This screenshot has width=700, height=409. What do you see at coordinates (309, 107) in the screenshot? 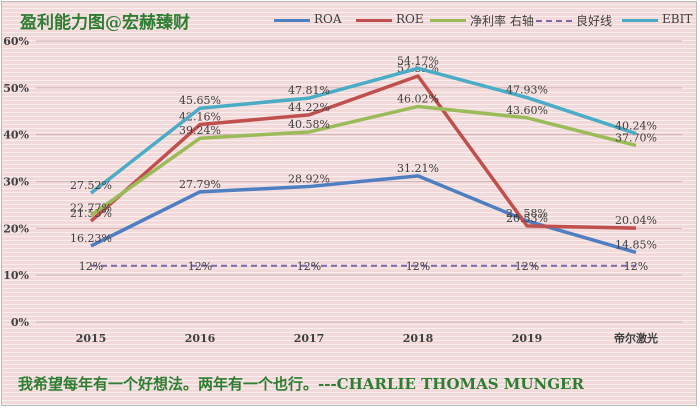
I see `data-label-roe: 44.22%` at bounding box center [309, 107].